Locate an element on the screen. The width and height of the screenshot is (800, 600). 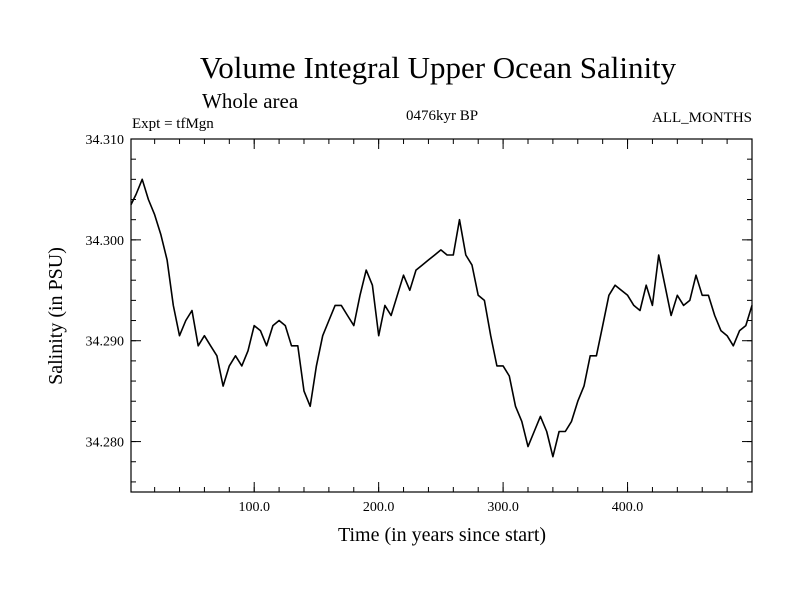
y-tick-label: 34.310 is located at coordinates (105, 140).